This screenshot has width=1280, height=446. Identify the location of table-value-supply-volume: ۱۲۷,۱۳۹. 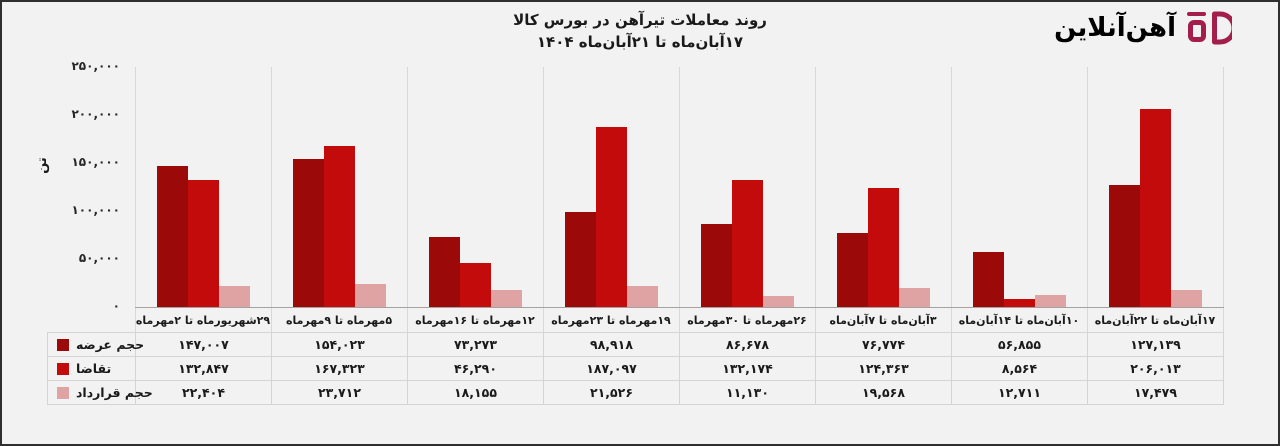
(1156, 345).